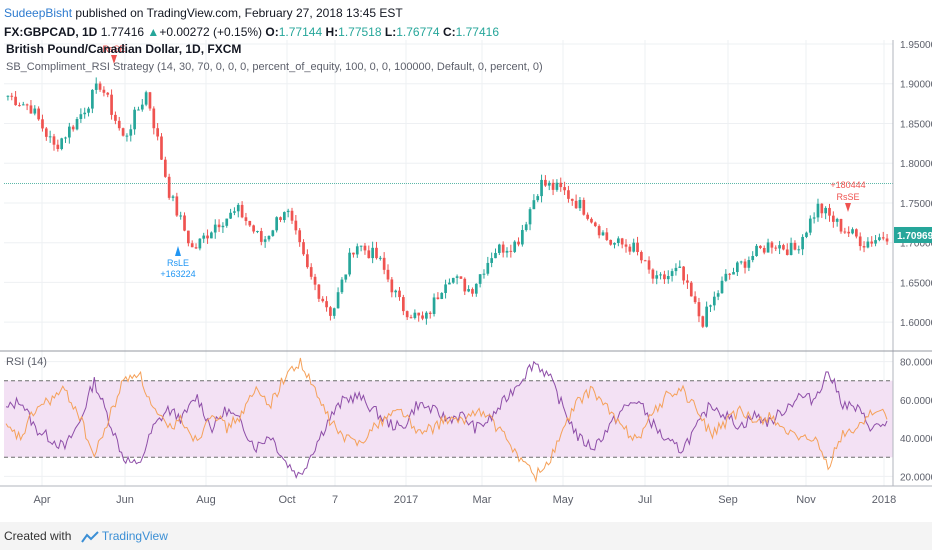 Image resolution: width=932 pixels, height=550 pixels. Describe the element at coordinates (847, 185) in the screenshot. I see `trade-annotation: +180444` at that location.